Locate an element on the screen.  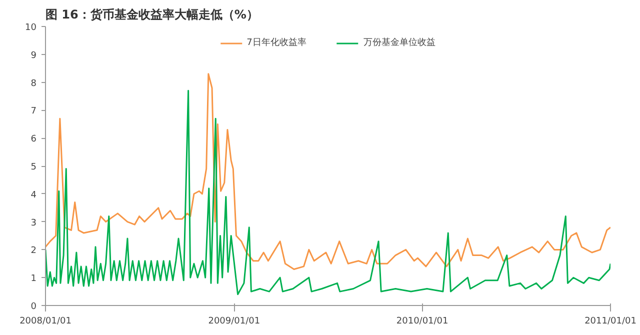
legend-label: 7日年化收益率 is located at coordinates (276, 42).